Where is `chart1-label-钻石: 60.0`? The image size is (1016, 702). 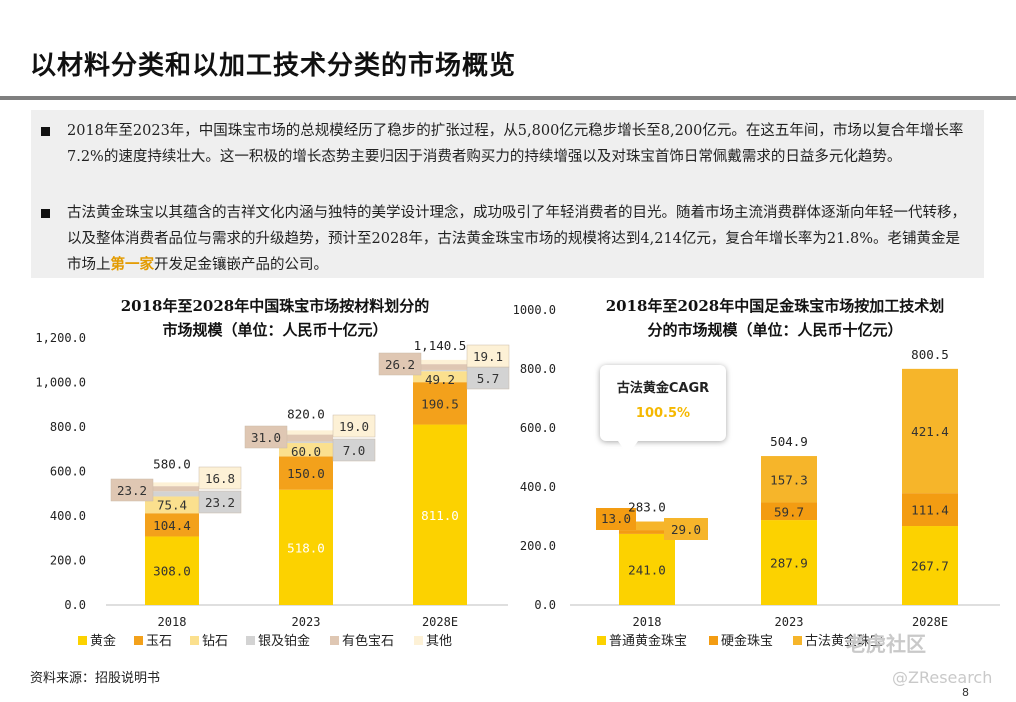 chart1-label-钻石: 60.0 is located at coordinates (306, 451).